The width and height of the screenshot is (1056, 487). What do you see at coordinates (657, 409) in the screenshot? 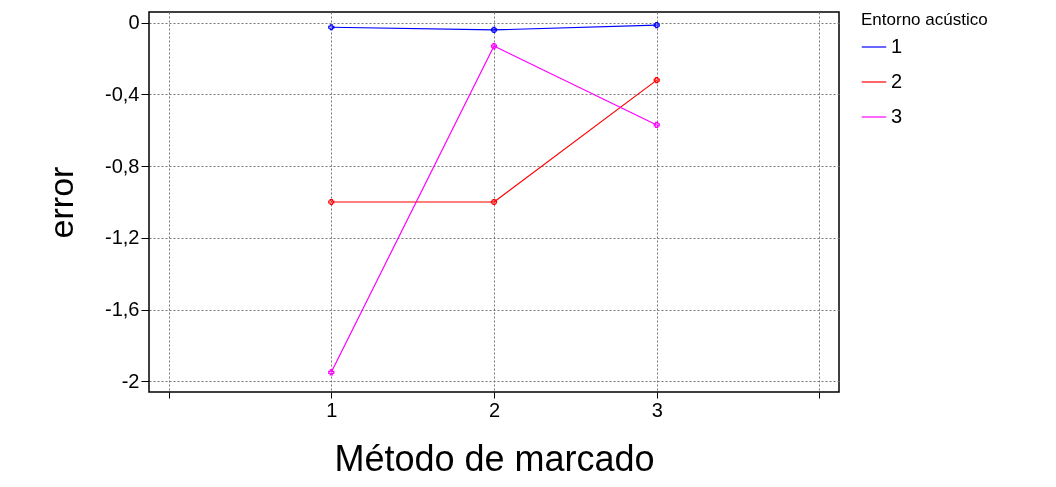
I see `x-tick-label: 3` at bounding box center [657, 409].